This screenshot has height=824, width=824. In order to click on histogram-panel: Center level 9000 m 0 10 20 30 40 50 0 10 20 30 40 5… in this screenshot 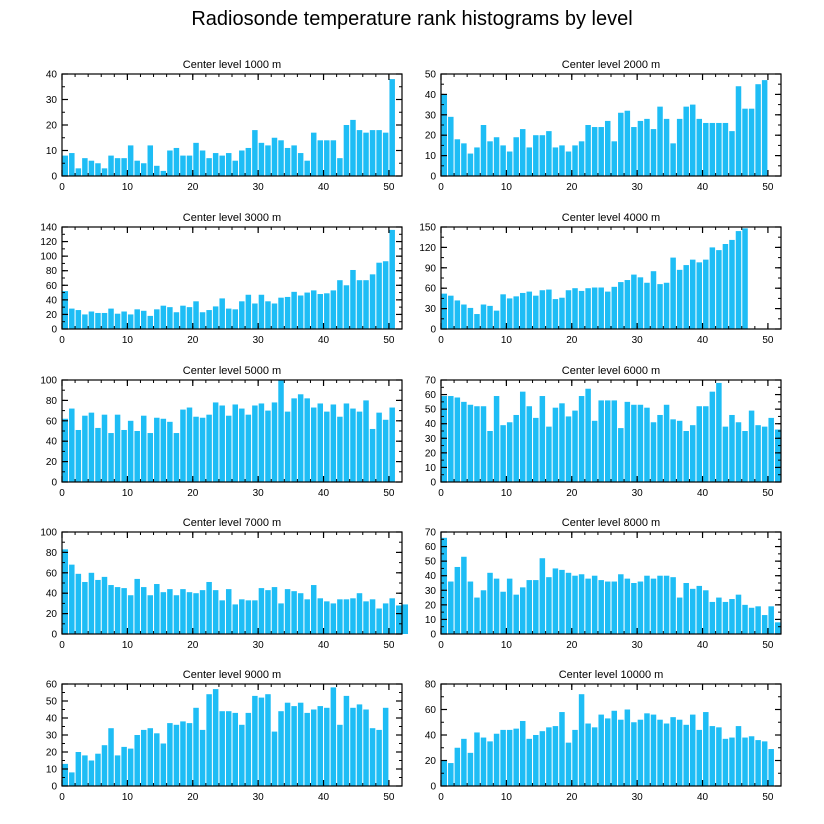, I will do `click(224, 736)`.